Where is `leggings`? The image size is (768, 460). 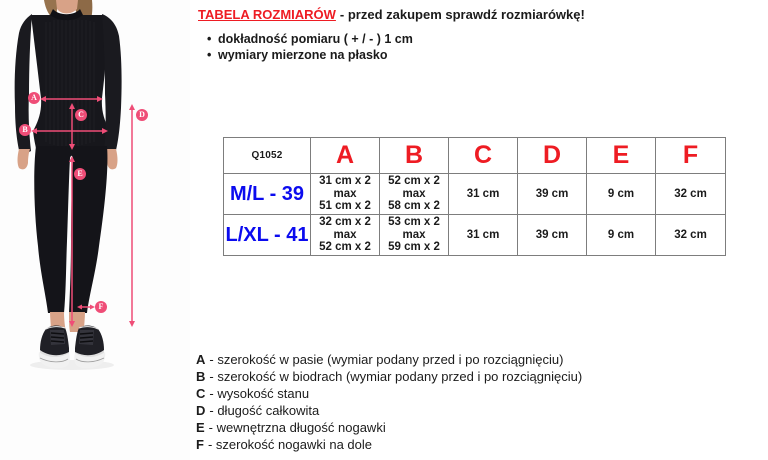 leggings is located at coordinates (71, 229).